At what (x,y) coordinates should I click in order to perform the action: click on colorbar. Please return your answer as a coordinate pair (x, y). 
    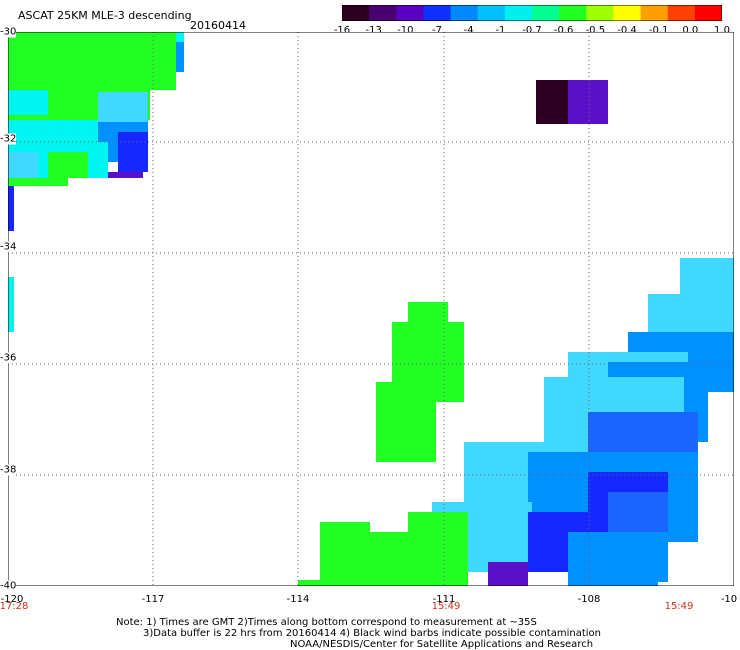
    Looking at the image, I should click on (532, 13).